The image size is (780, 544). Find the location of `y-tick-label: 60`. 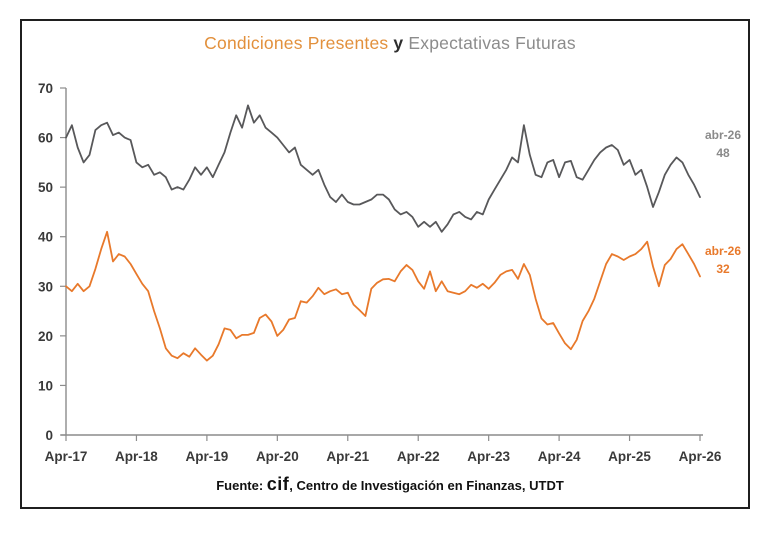

y-tick-label: 60 is located at coordinates (45, 138).